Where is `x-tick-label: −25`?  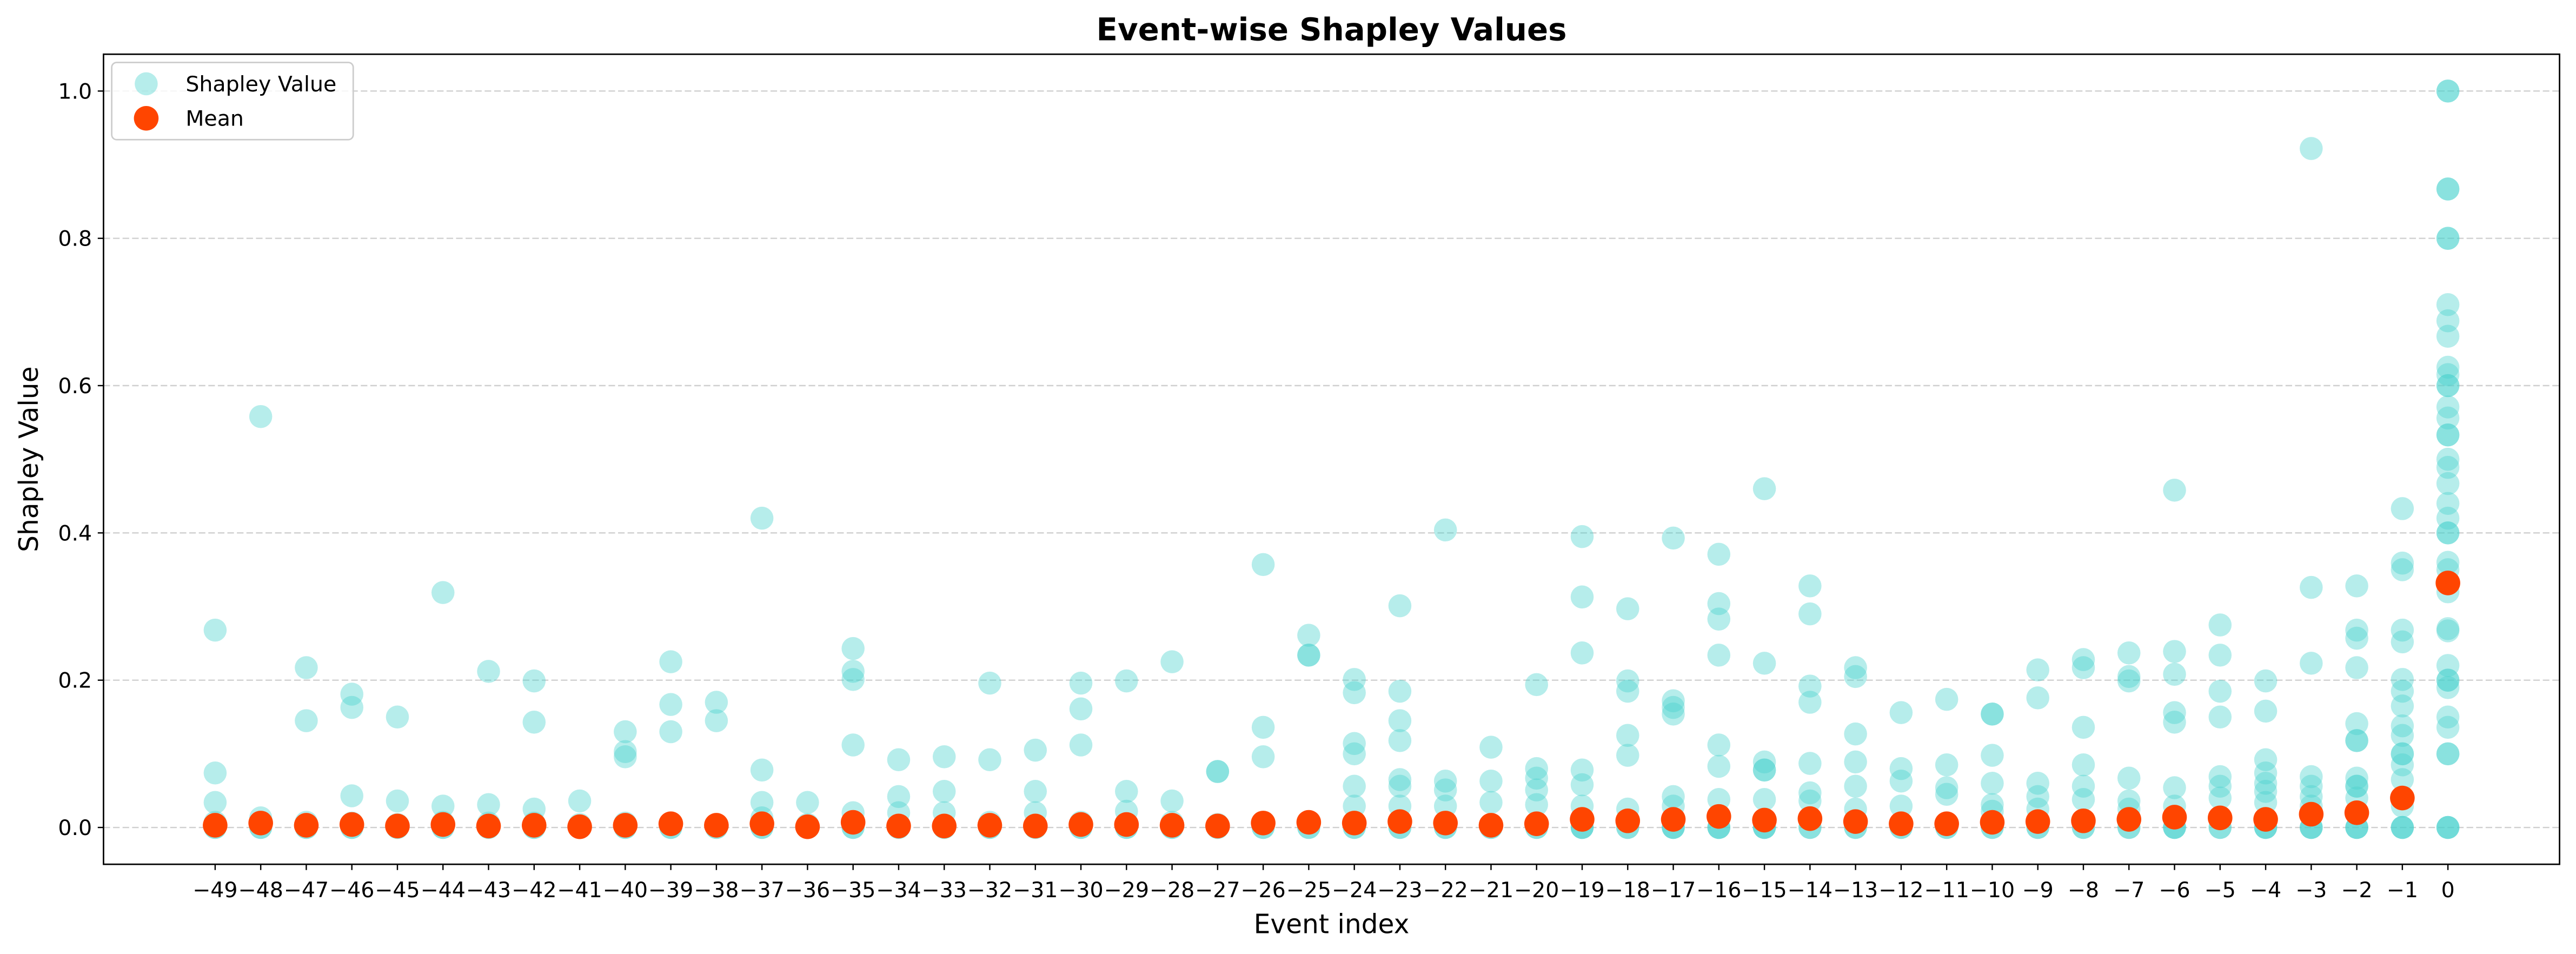
x-tick-label: −25 is located at coordinates (1308, 891).